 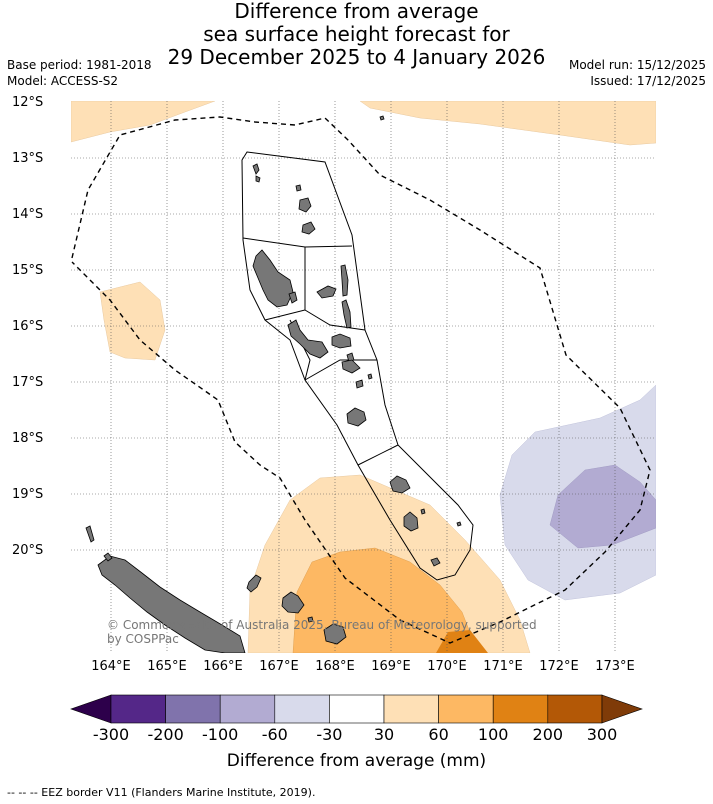 I want to click on colorbar, so click(x=356, y=709).